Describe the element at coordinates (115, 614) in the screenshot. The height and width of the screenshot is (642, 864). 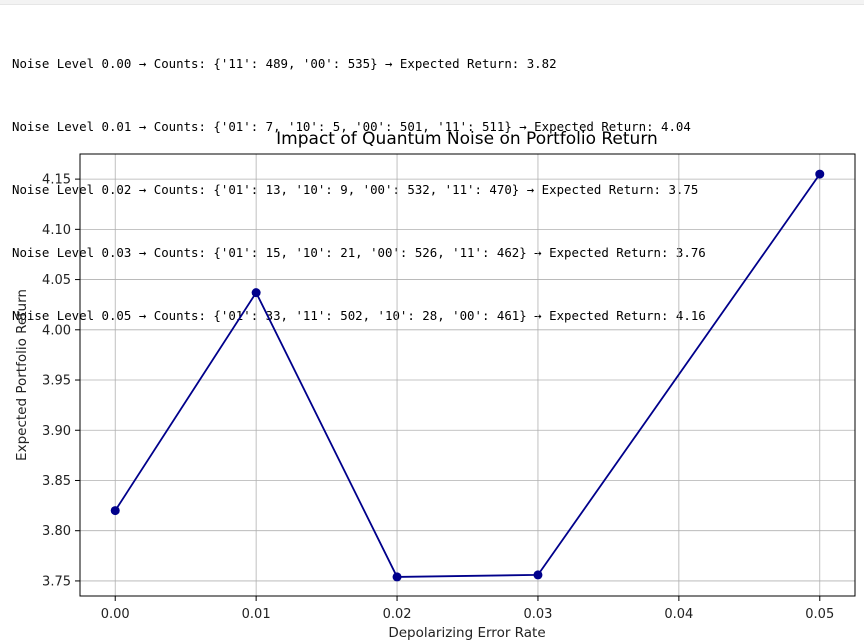
I see `x-tick-label: 0.00` at that location.